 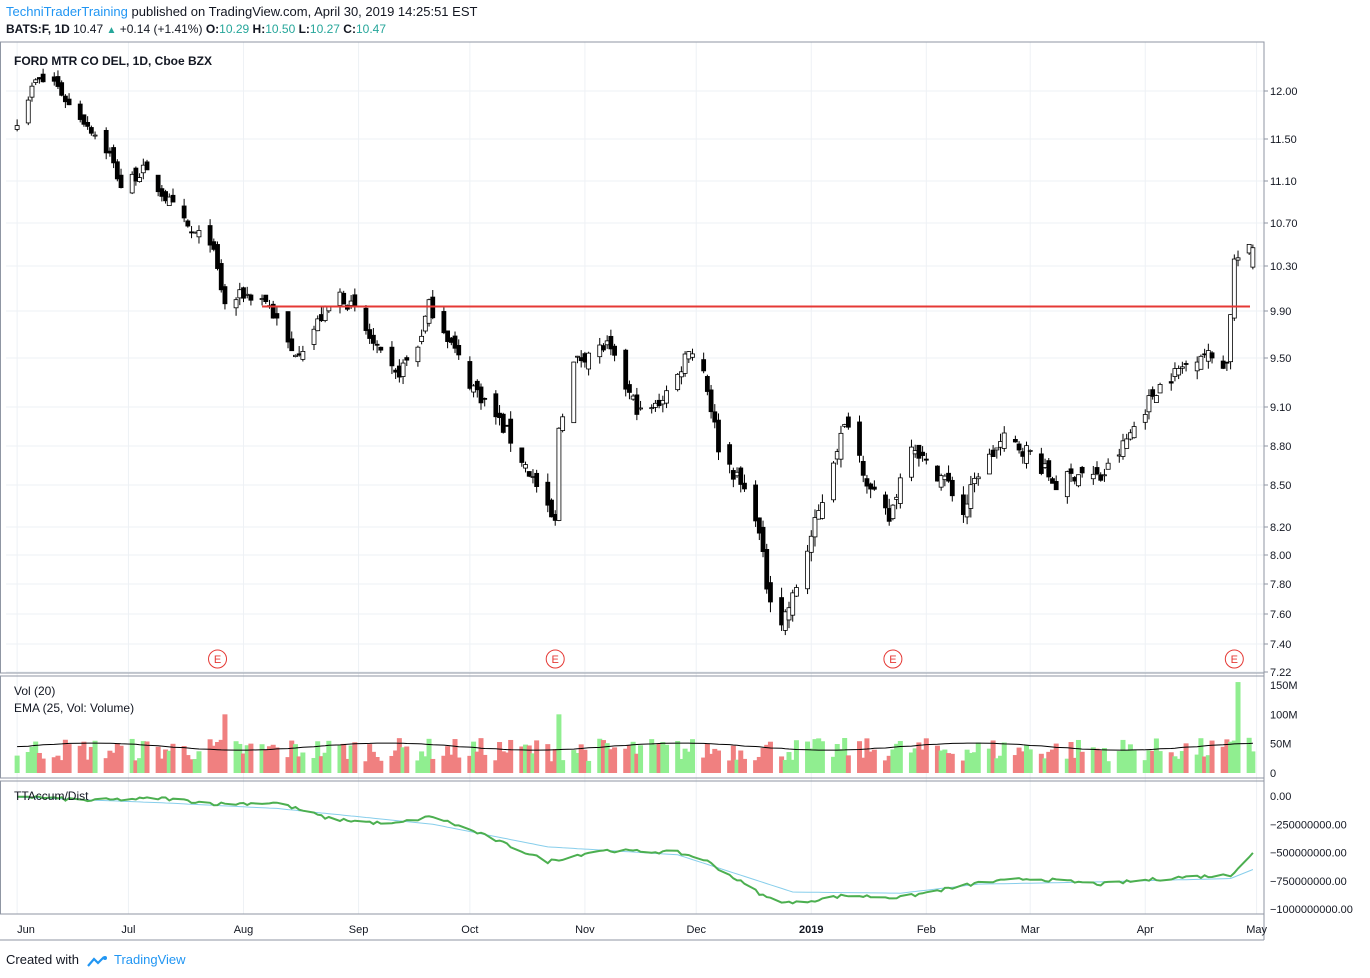 I want to click on footer: Created with TradingView, so click(x=96, y=960).